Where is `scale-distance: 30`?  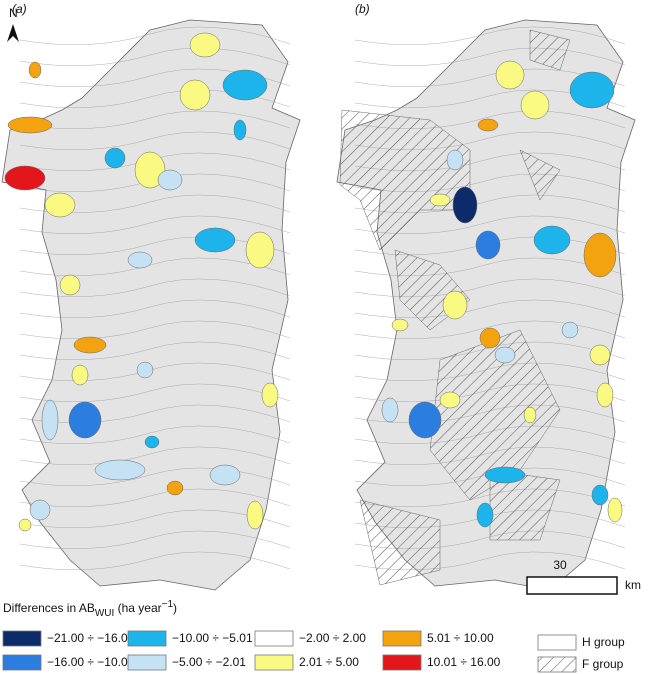 scale-distance: 30 is located at coordinates (560, 565).